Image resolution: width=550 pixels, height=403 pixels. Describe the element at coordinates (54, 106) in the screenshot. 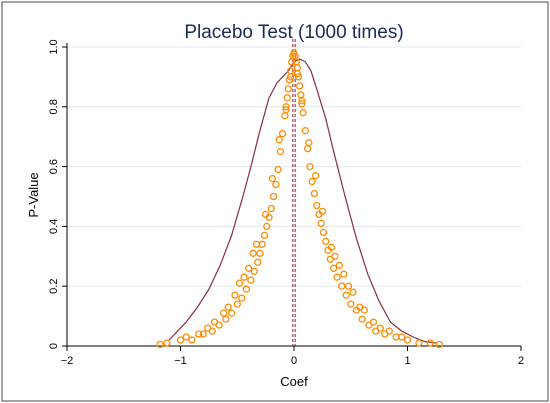

I see `y-tick-label-4: 0.8` at that location.